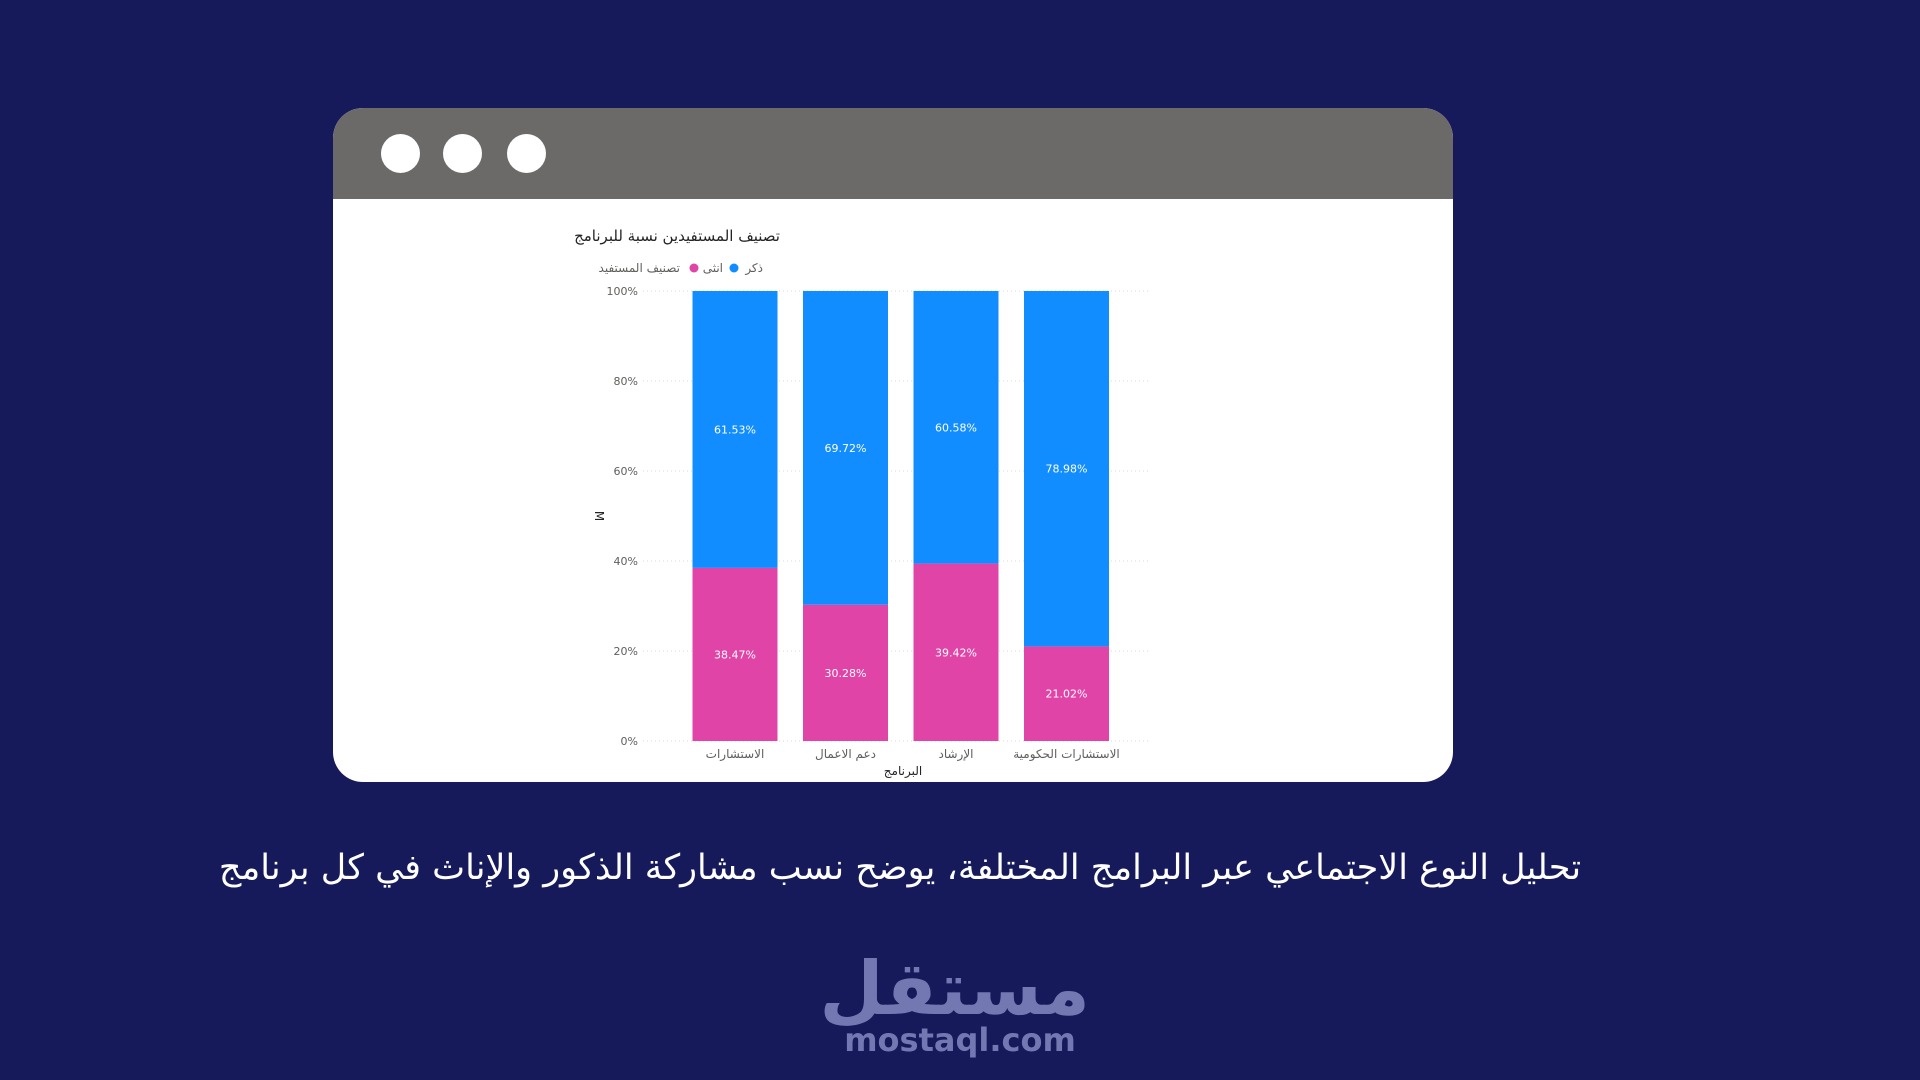 This screenshot has width=1920, height=1080. Describe the element at coordinates (960, 1040) in the screenshot. I see `logo-latin-text: mostaql.com` at that location.